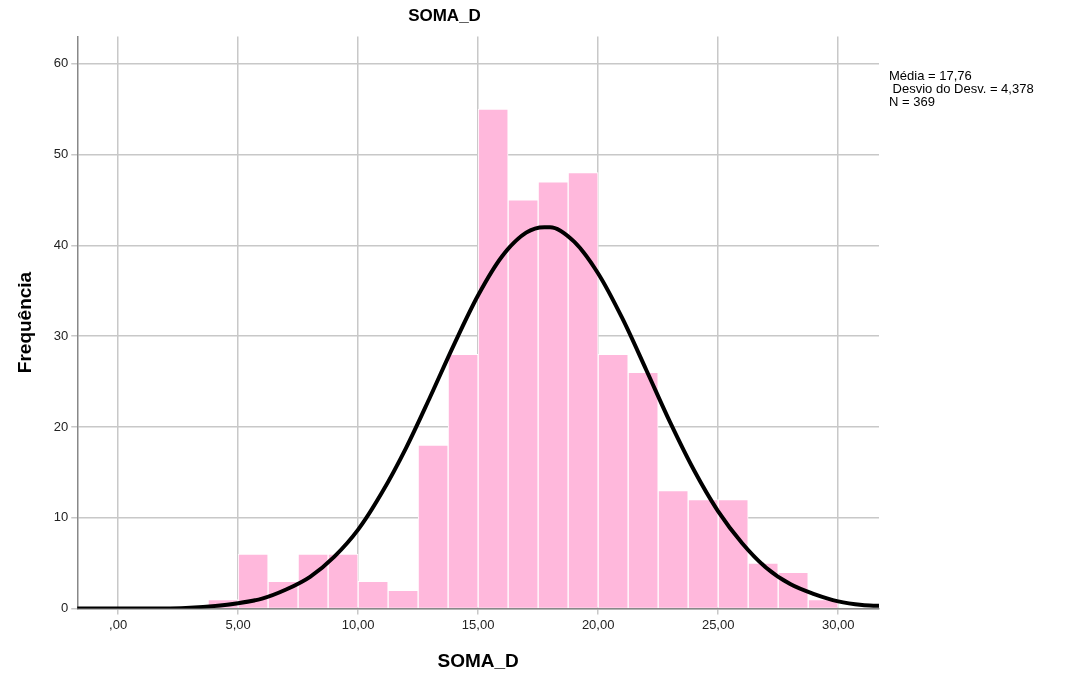 The image size is (1079, 683). Describe the element at coordinates (912, 102) in the screenshot. I see `text: N = 369` at that location.